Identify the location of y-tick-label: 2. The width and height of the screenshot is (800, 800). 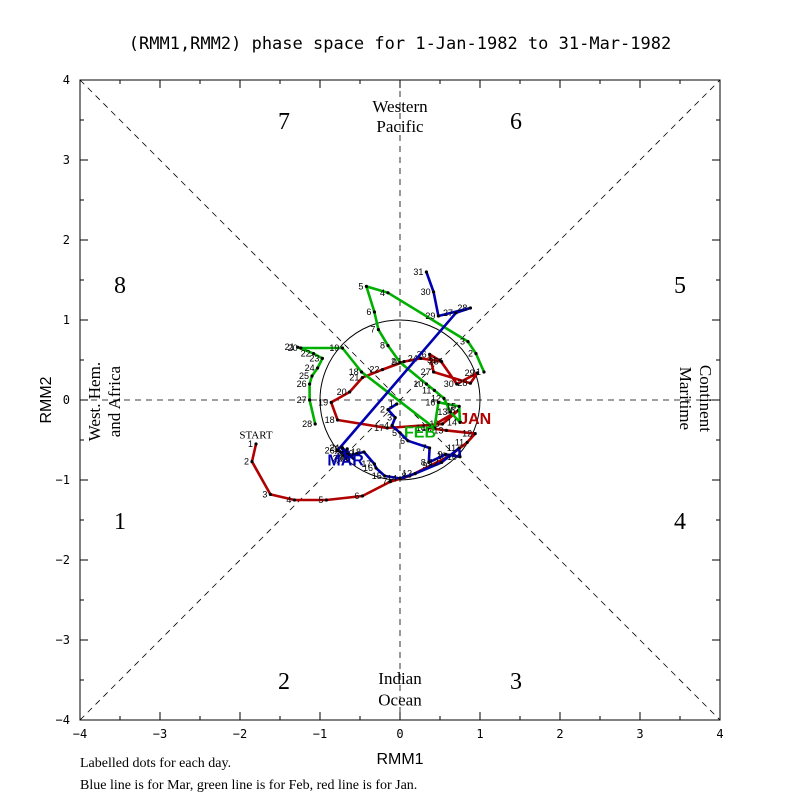
(66, 240).